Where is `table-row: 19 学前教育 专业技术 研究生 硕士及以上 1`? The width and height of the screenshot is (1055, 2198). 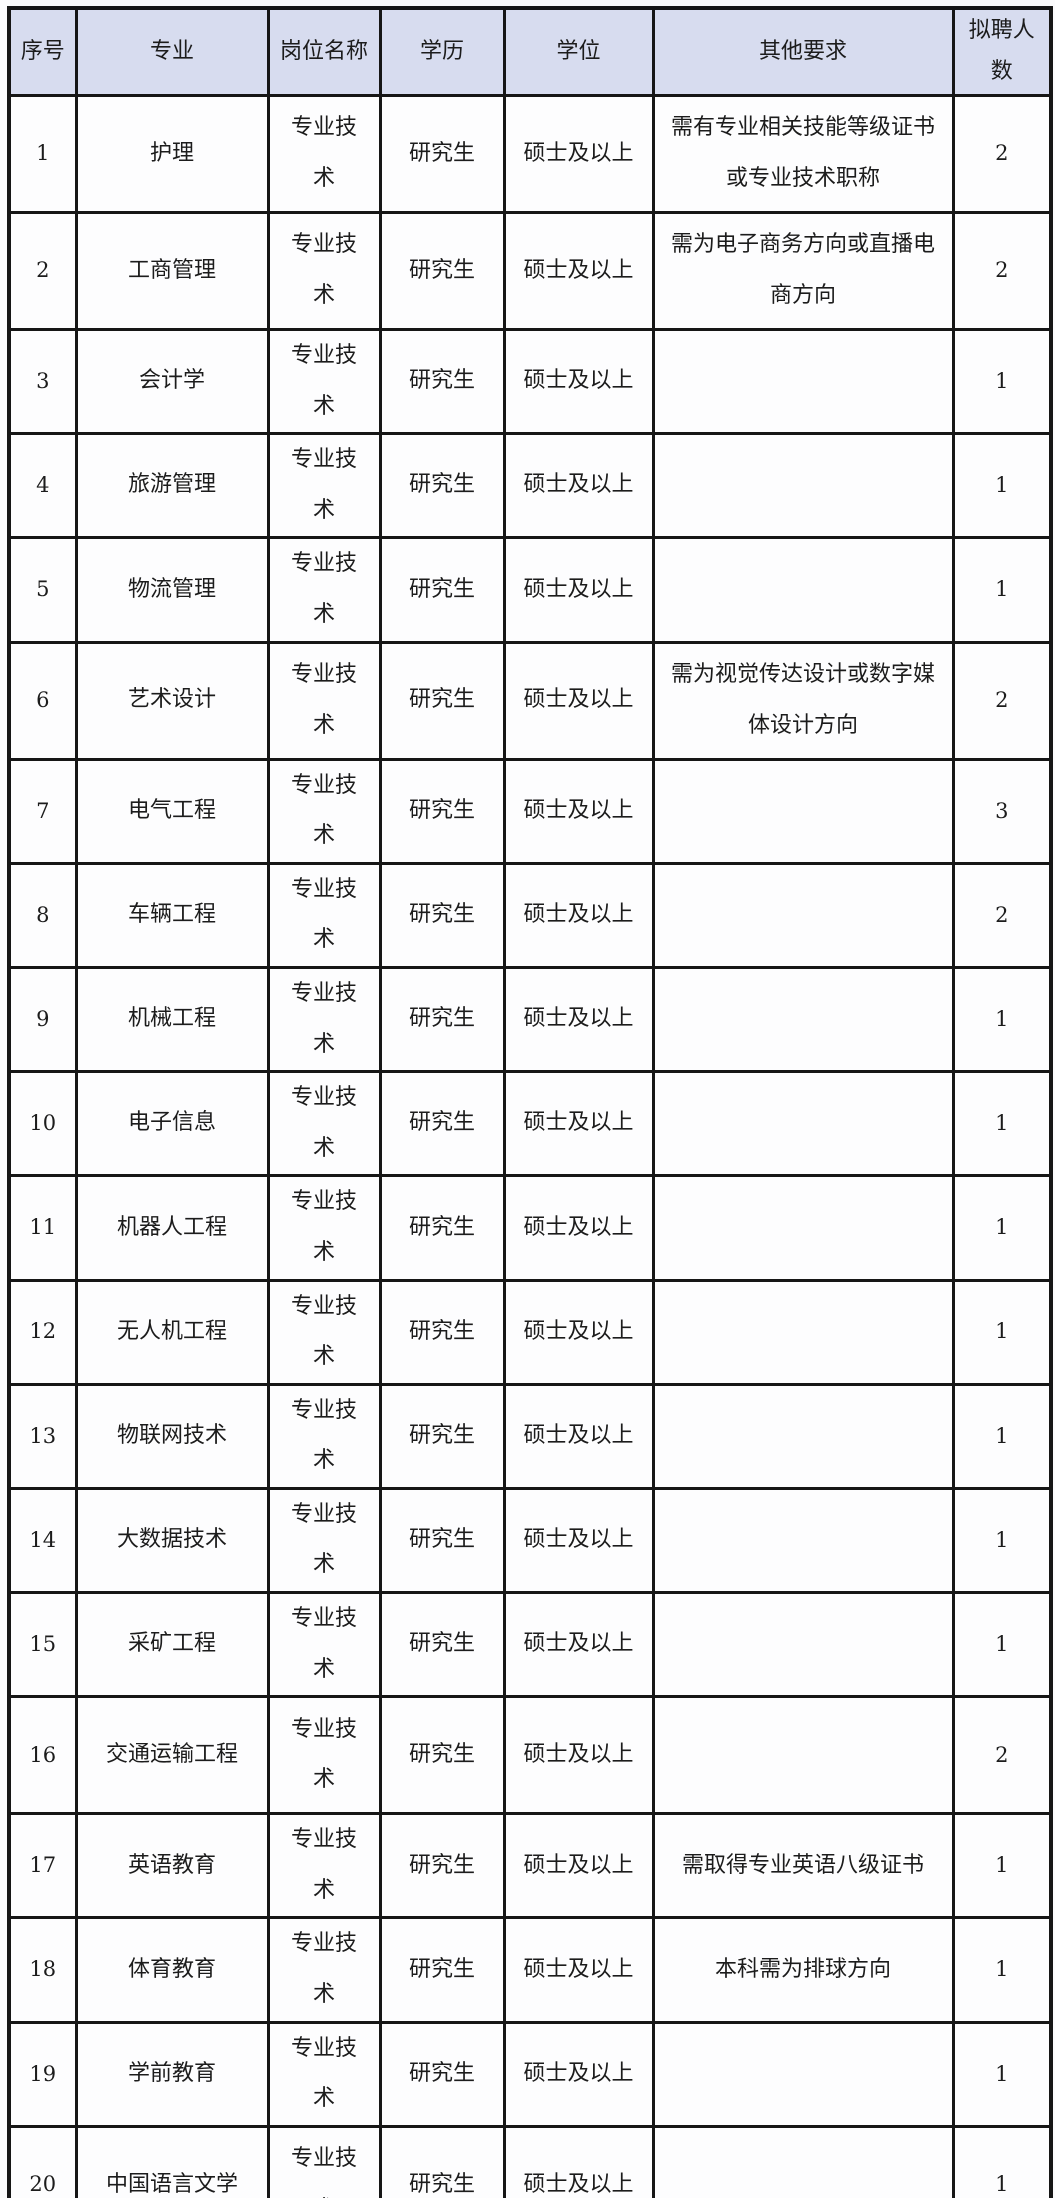
table-row: 19 学前教育 专业技术 研究生 硕士及以上 1 is located at coordinates (530, 2074).